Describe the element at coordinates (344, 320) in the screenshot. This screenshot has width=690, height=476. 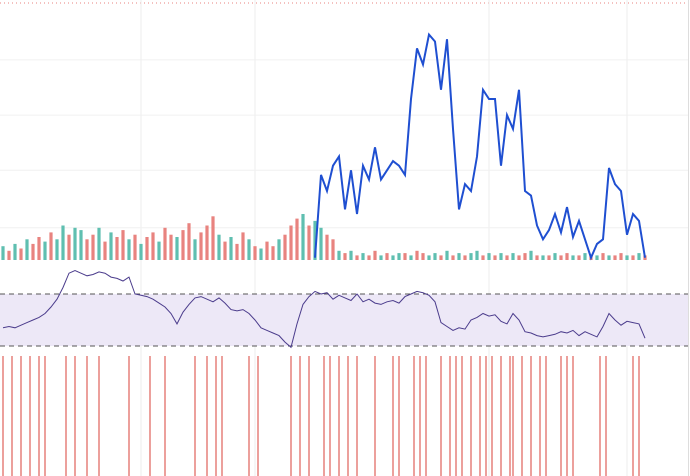
I see `rsi-band` at that location.